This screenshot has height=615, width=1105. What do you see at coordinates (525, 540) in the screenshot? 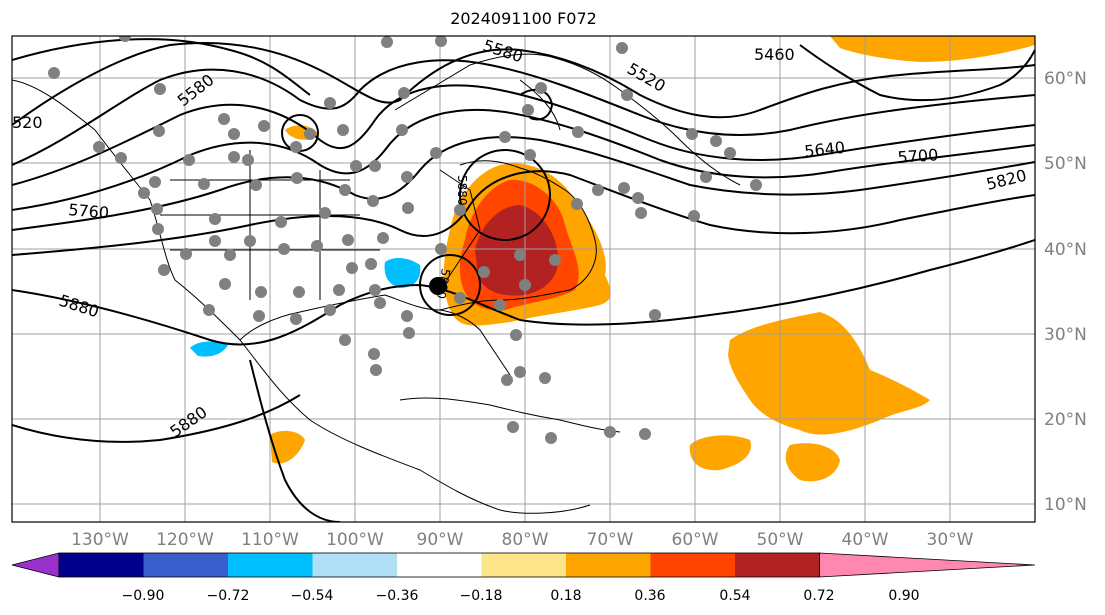
I see `lon-label: 80°W` at bounding box center [525, 540].